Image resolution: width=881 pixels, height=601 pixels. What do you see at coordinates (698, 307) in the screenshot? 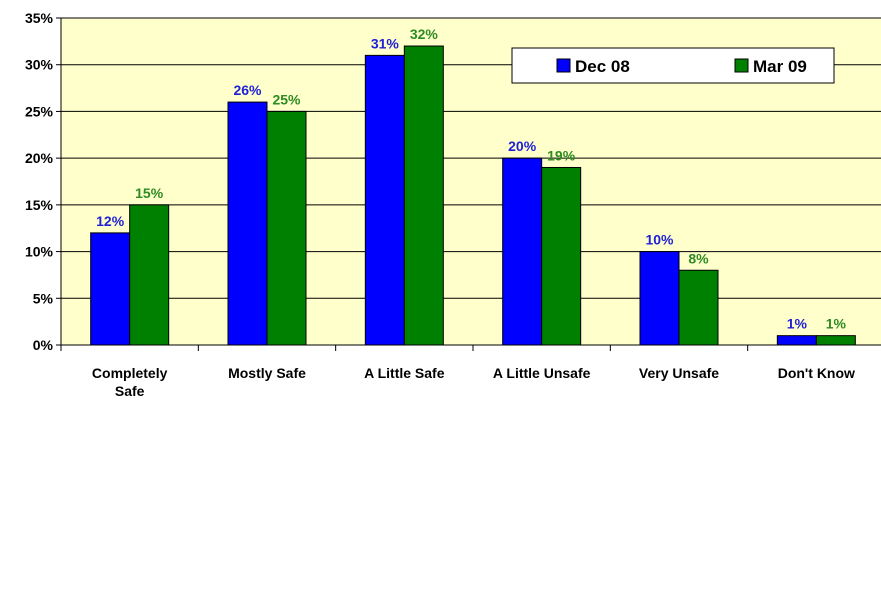
I see `bar-mar-09-very-unsafe` at bounding box center [698, 307].